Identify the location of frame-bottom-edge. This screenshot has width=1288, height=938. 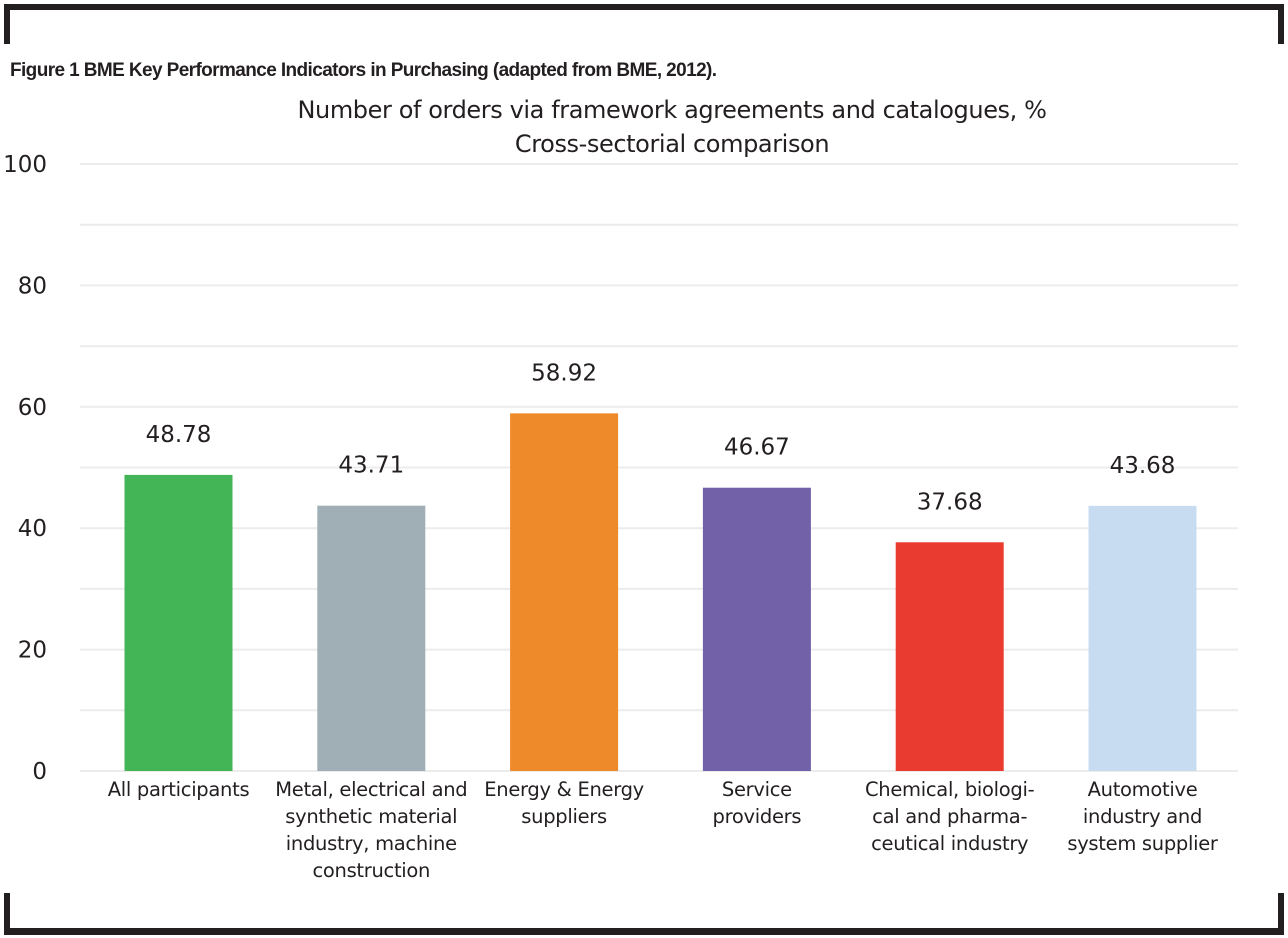
(644, 931).